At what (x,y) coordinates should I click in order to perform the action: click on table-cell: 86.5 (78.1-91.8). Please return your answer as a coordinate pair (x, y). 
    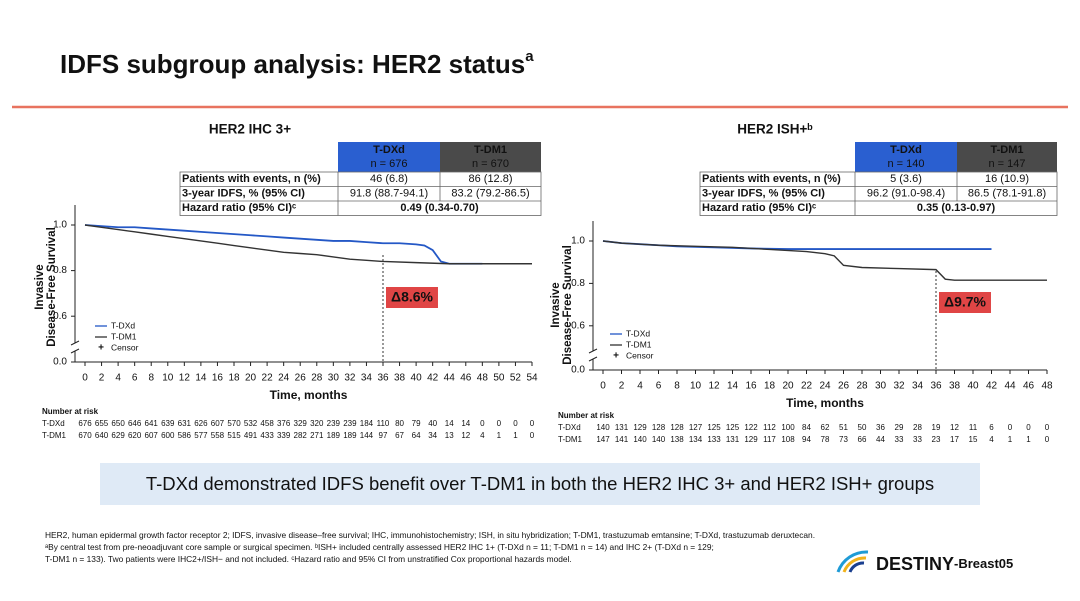
    Looking at the image, I should click on (1007, 194).